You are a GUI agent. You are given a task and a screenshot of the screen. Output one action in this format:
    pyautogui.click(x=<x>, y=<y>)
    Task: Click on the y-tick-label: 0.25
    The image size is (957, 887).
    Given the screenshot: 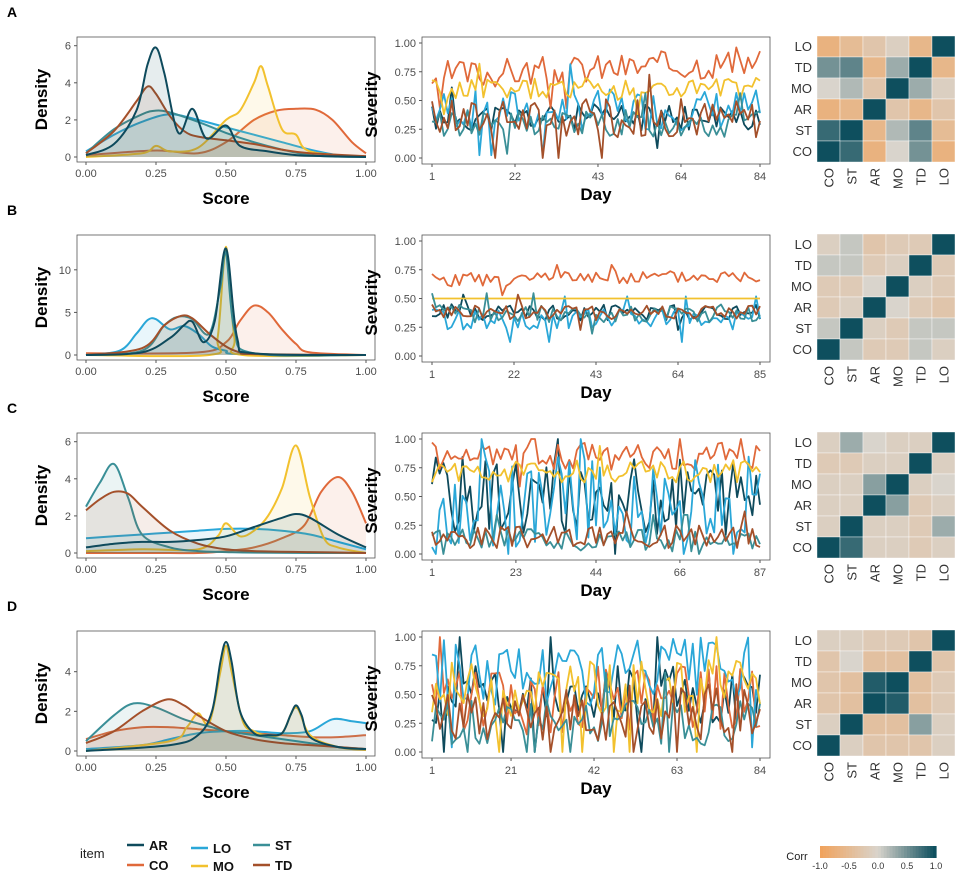 What is the action you would take?
    pyautogui.click(x=405, y=130)
    